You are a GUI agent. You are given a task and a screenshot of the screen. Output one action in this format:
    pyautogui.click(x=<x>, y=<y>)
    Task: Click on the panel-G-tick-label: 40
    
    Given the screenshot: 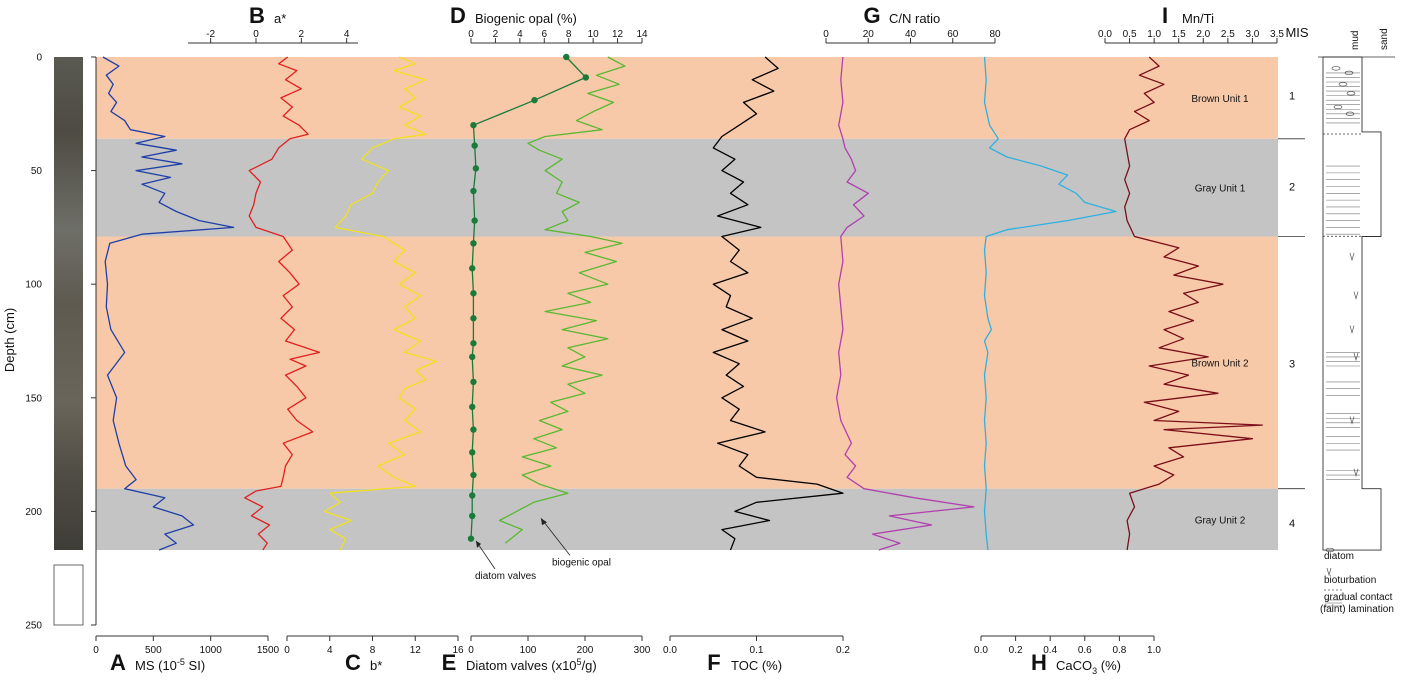 What is the action you would take?
    pyautogui.click(x=911, y=34)
    